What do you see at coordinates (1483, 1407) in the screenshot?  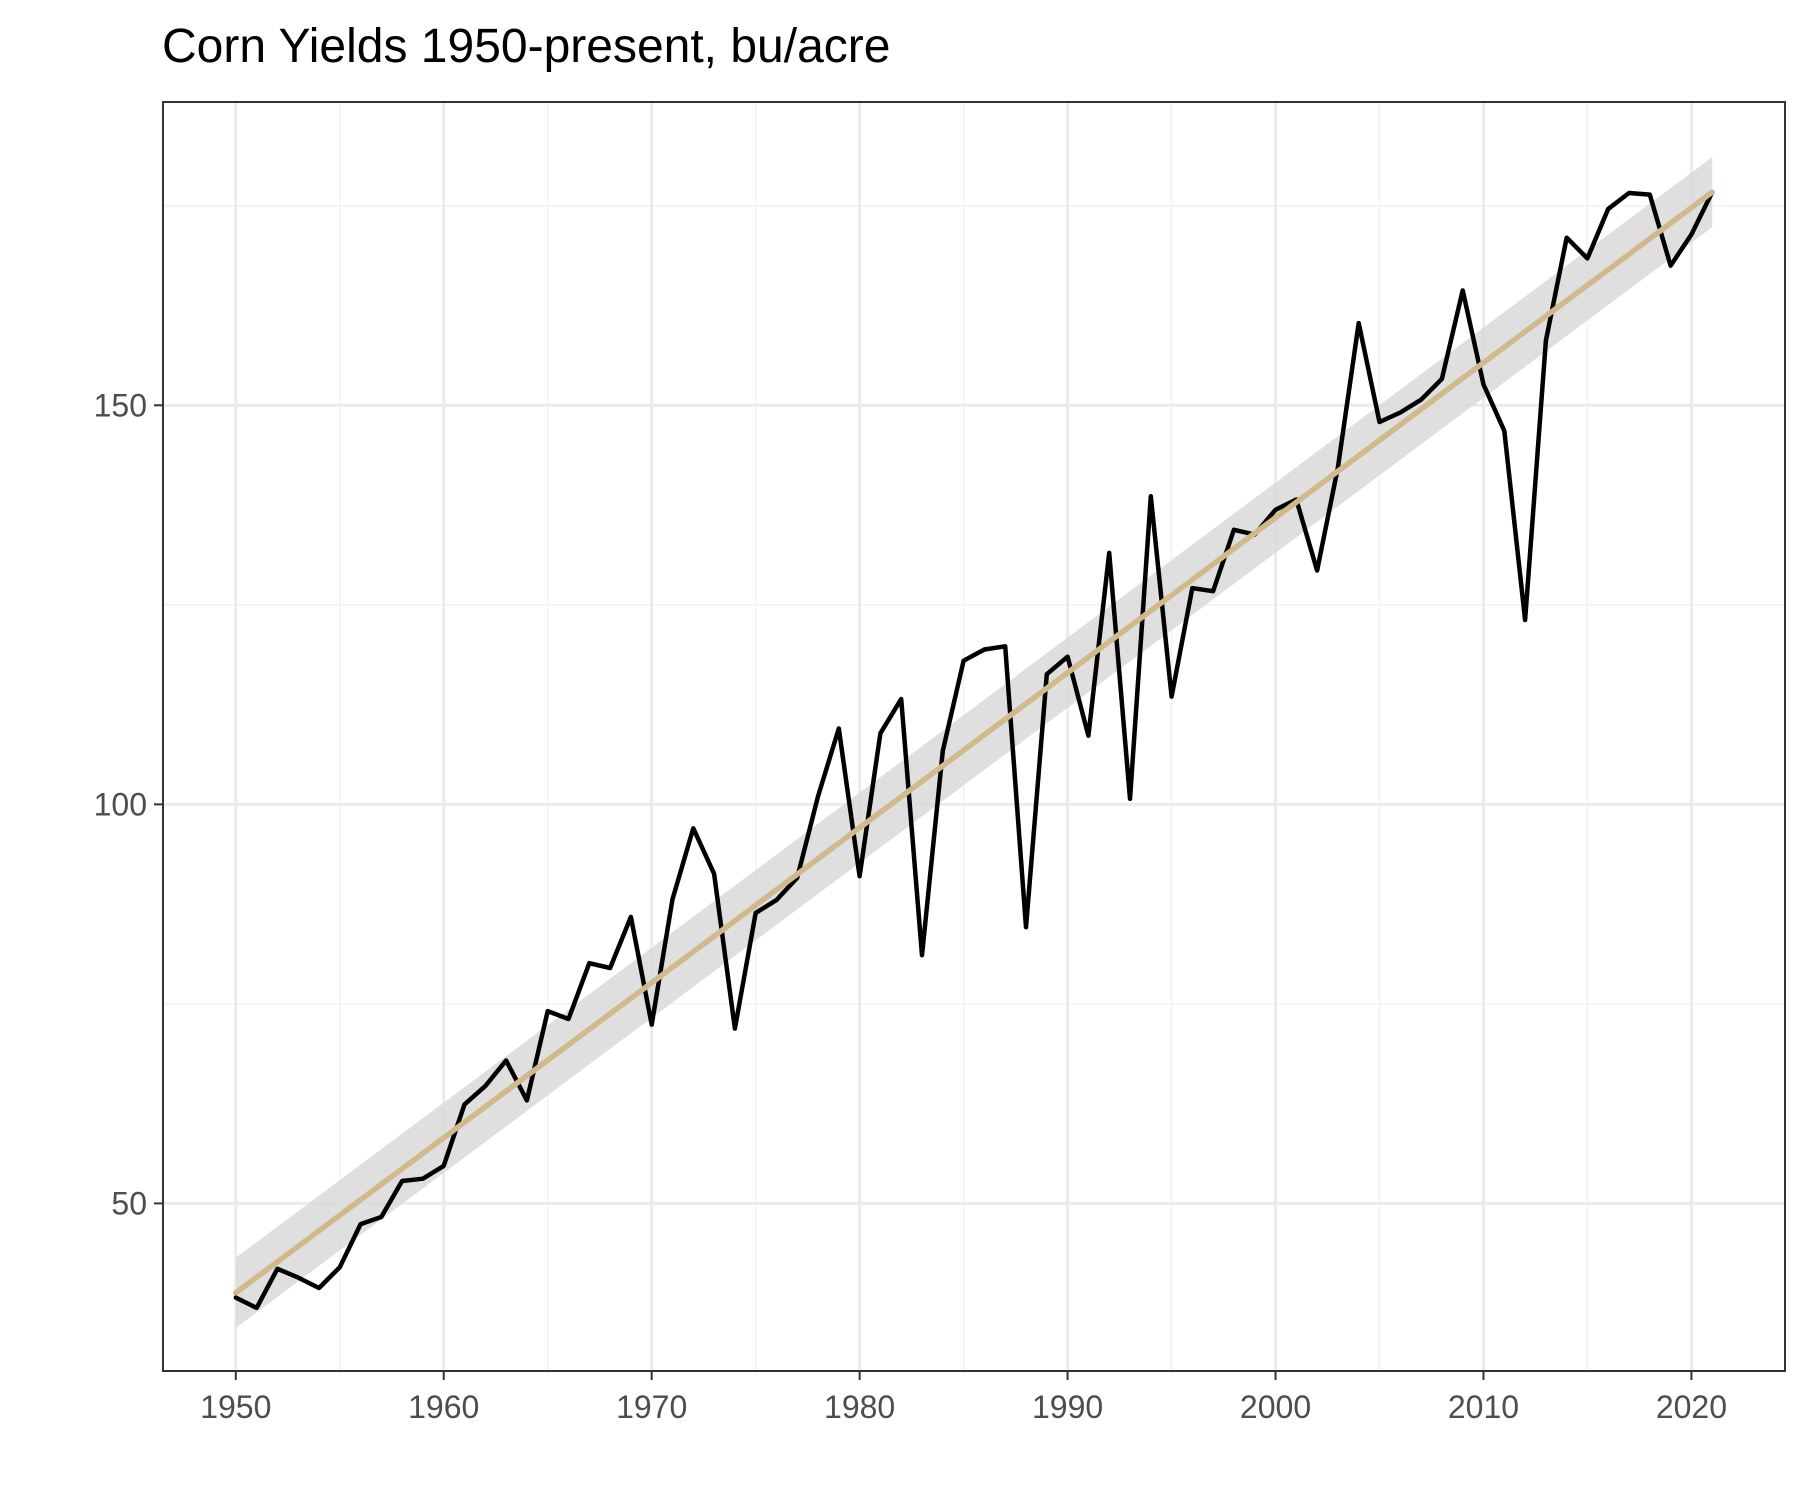 I see `x-tick-label: 2010` at bounding box center [1483, 1407].